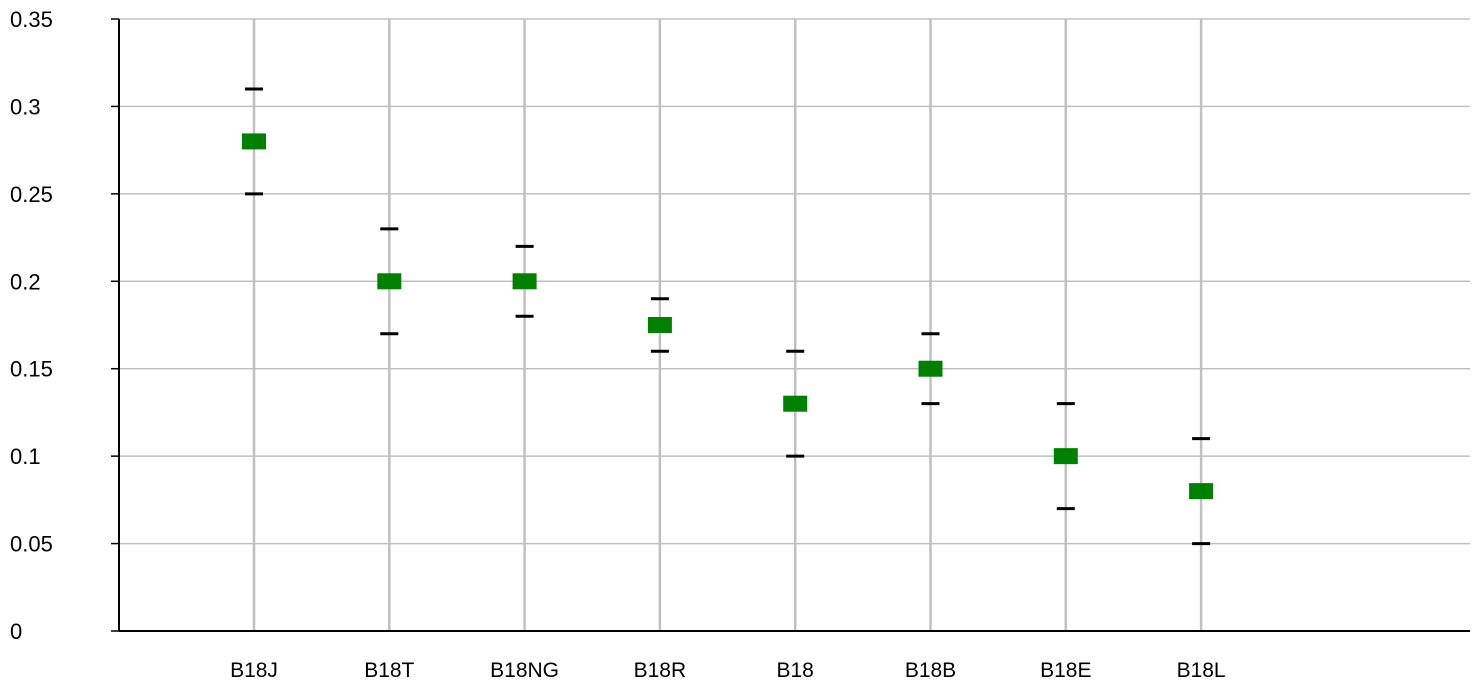  I want to click on x-category-label: B18, so click(795, 670).